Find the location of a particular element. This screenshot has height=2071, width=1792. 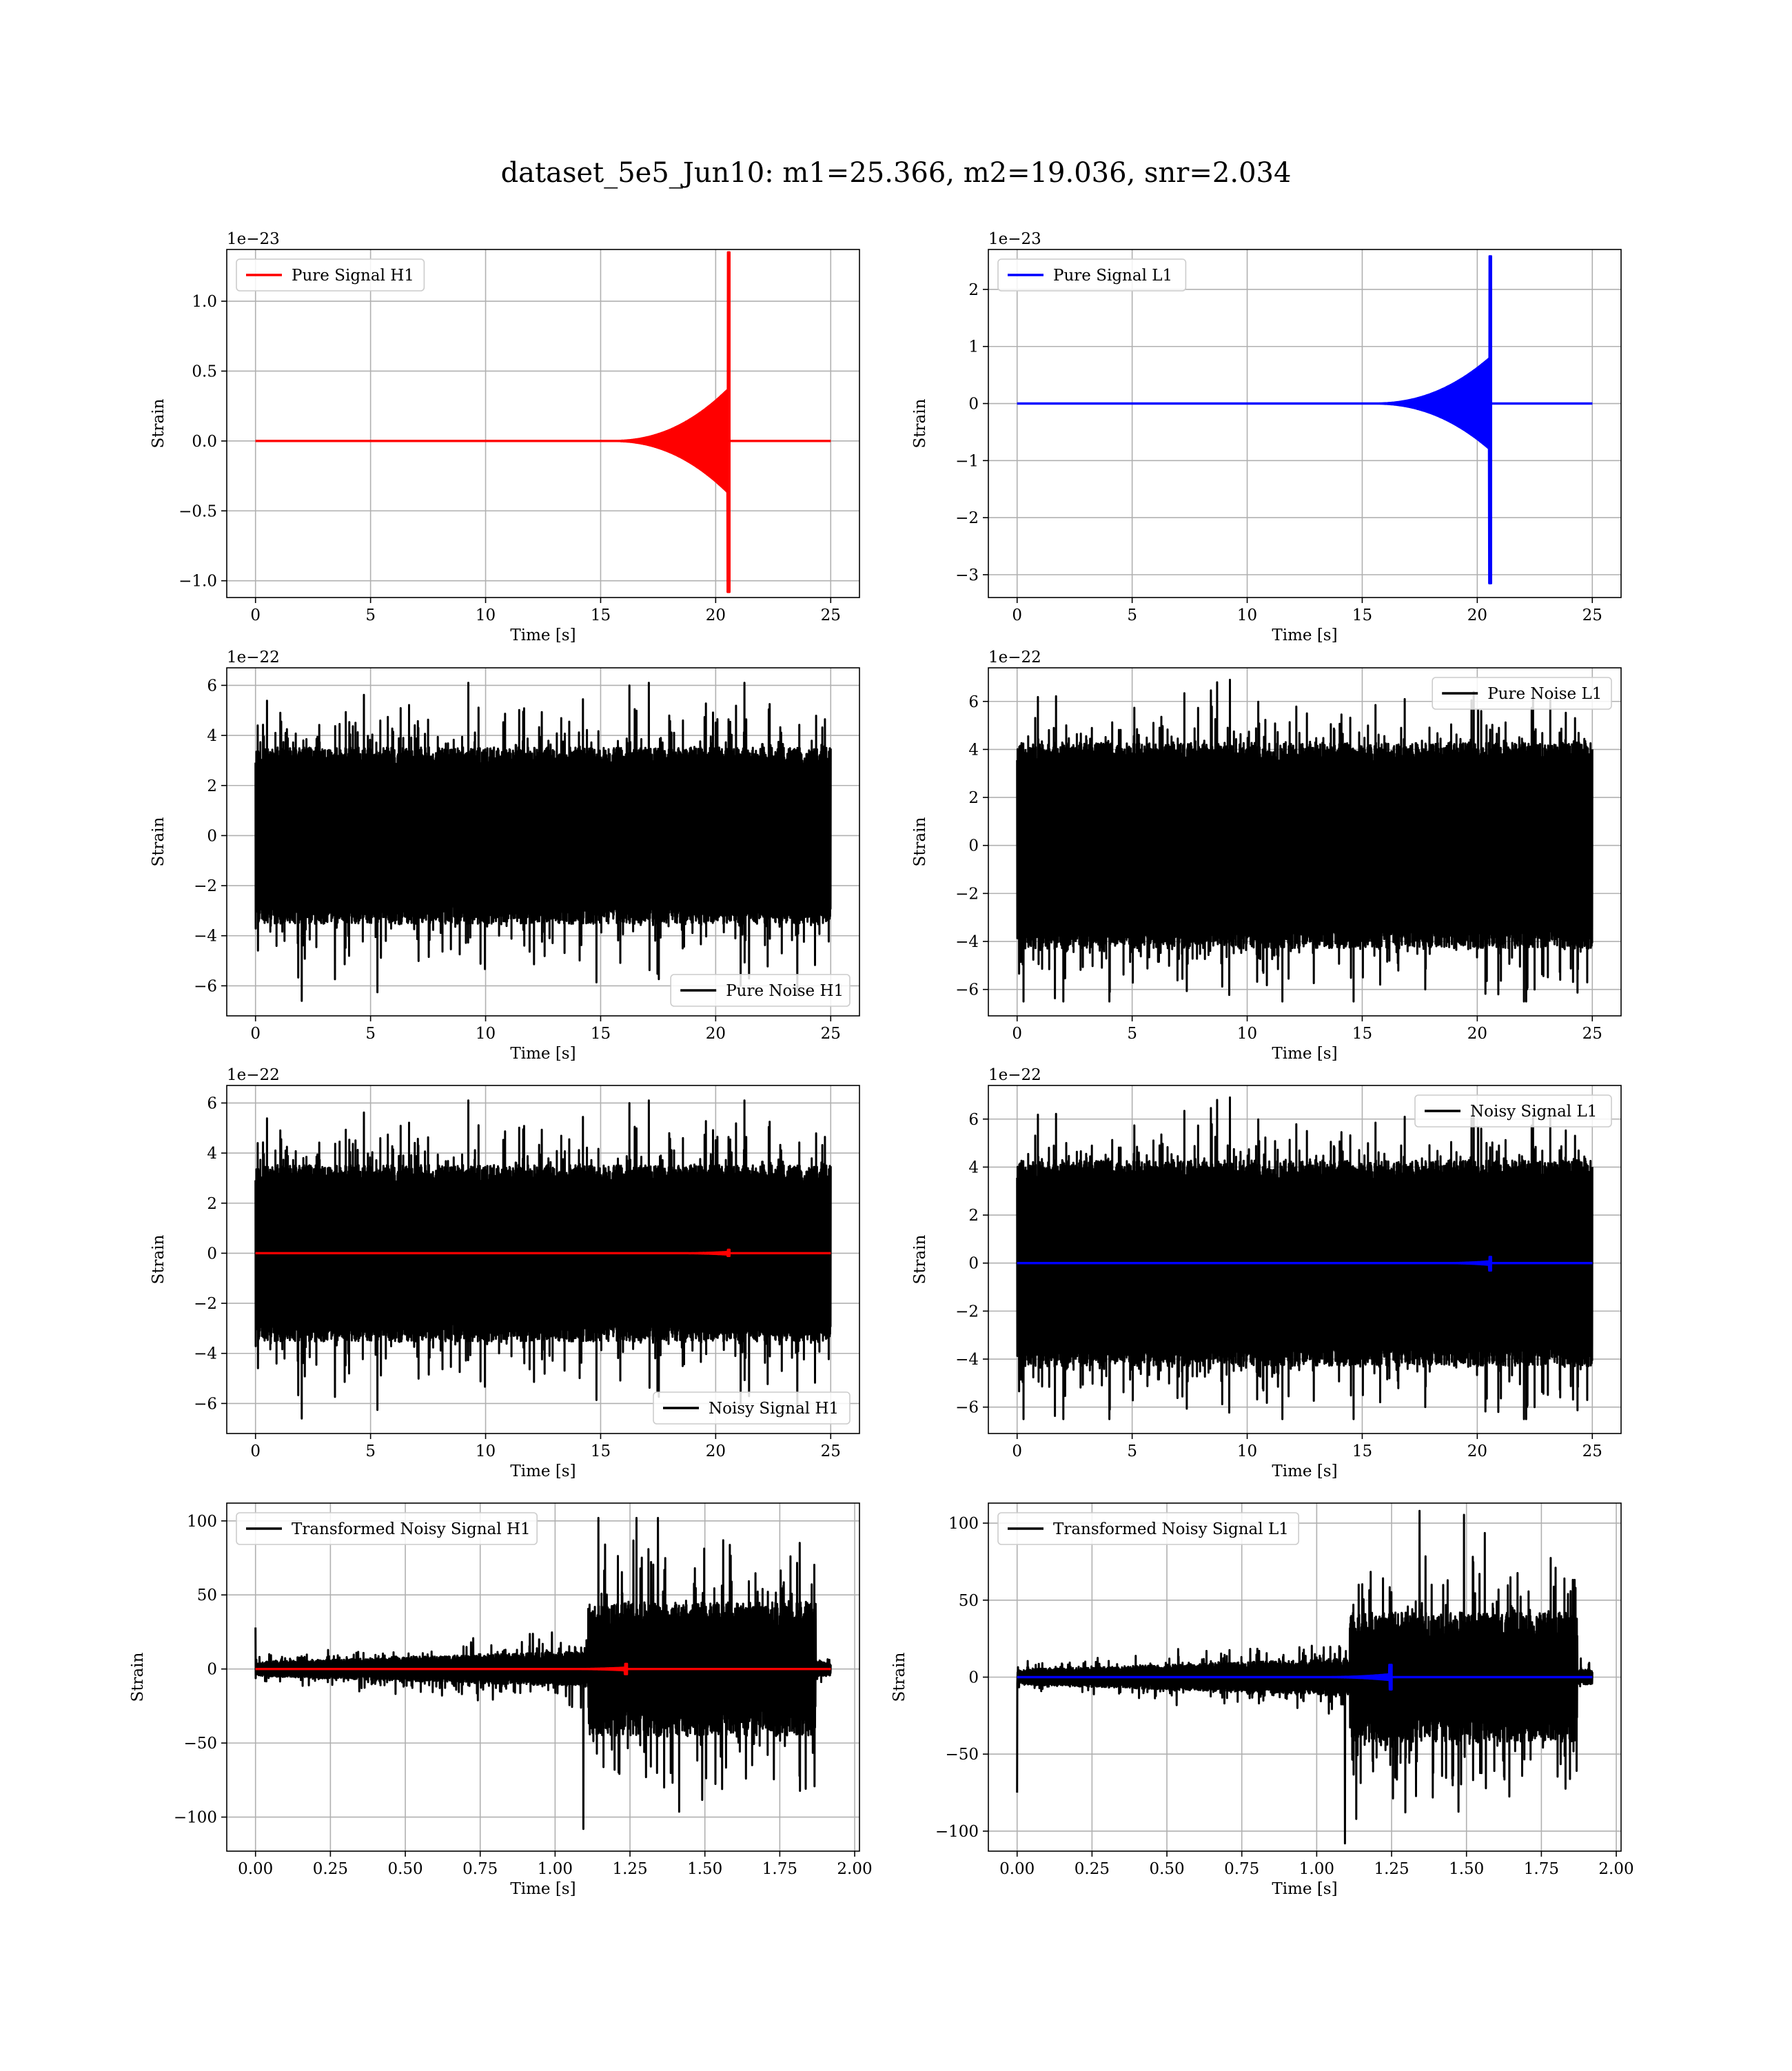

ytick-label-0: −1.0 is located at coordinates (198, 582).